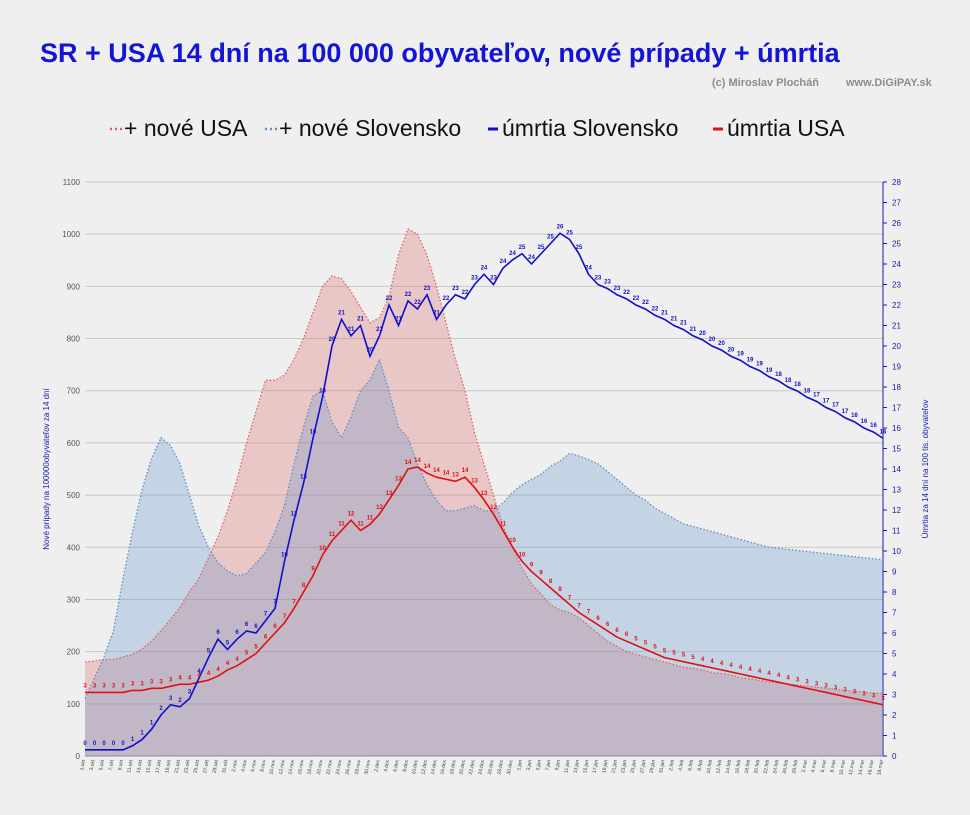 The height and width of the screenshot is (815, 970). I want to click on y-left-tick-label: 0, so click(78, 756).